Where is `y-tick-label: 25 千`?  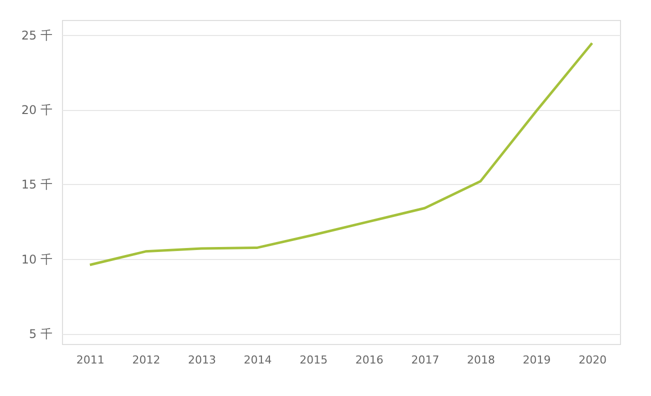 y-tick-label: 25 千 is located at coordinates (36, 35).